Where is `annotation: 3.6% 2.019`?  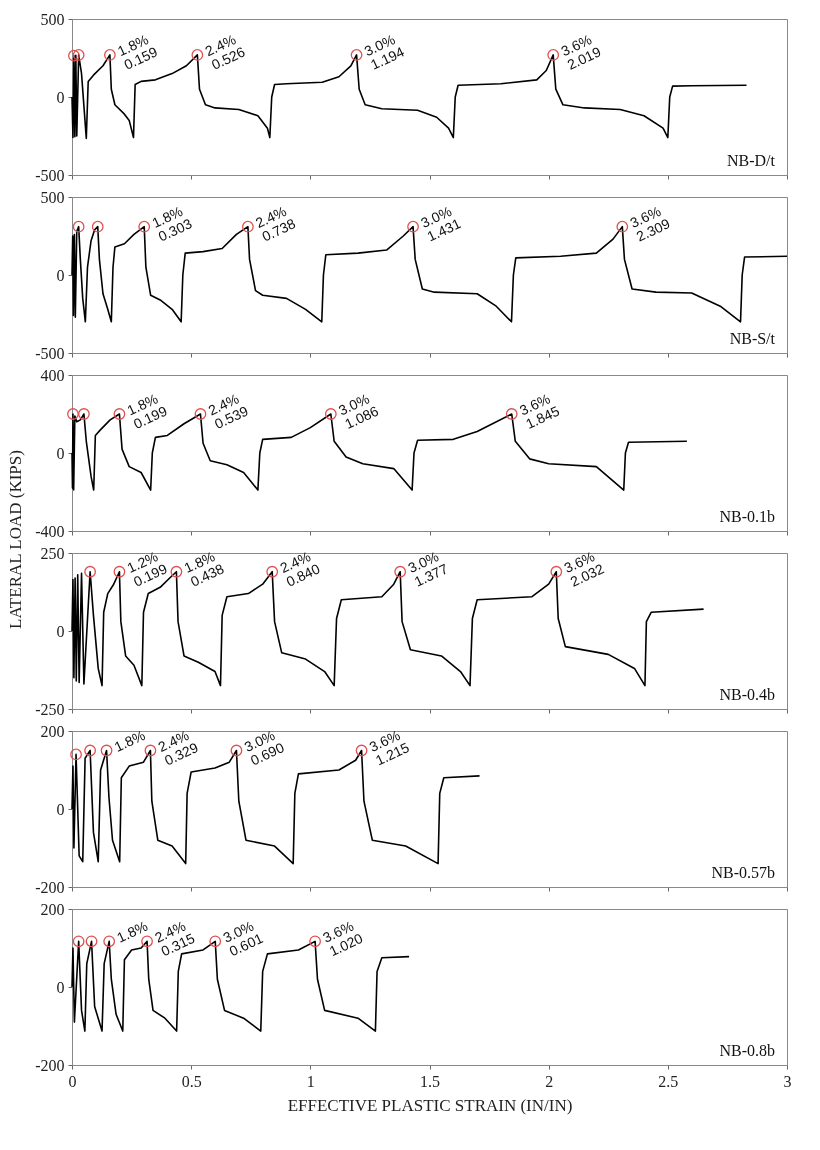
annotation: 3.6% 2.019 is located at coordinates (581, 52).